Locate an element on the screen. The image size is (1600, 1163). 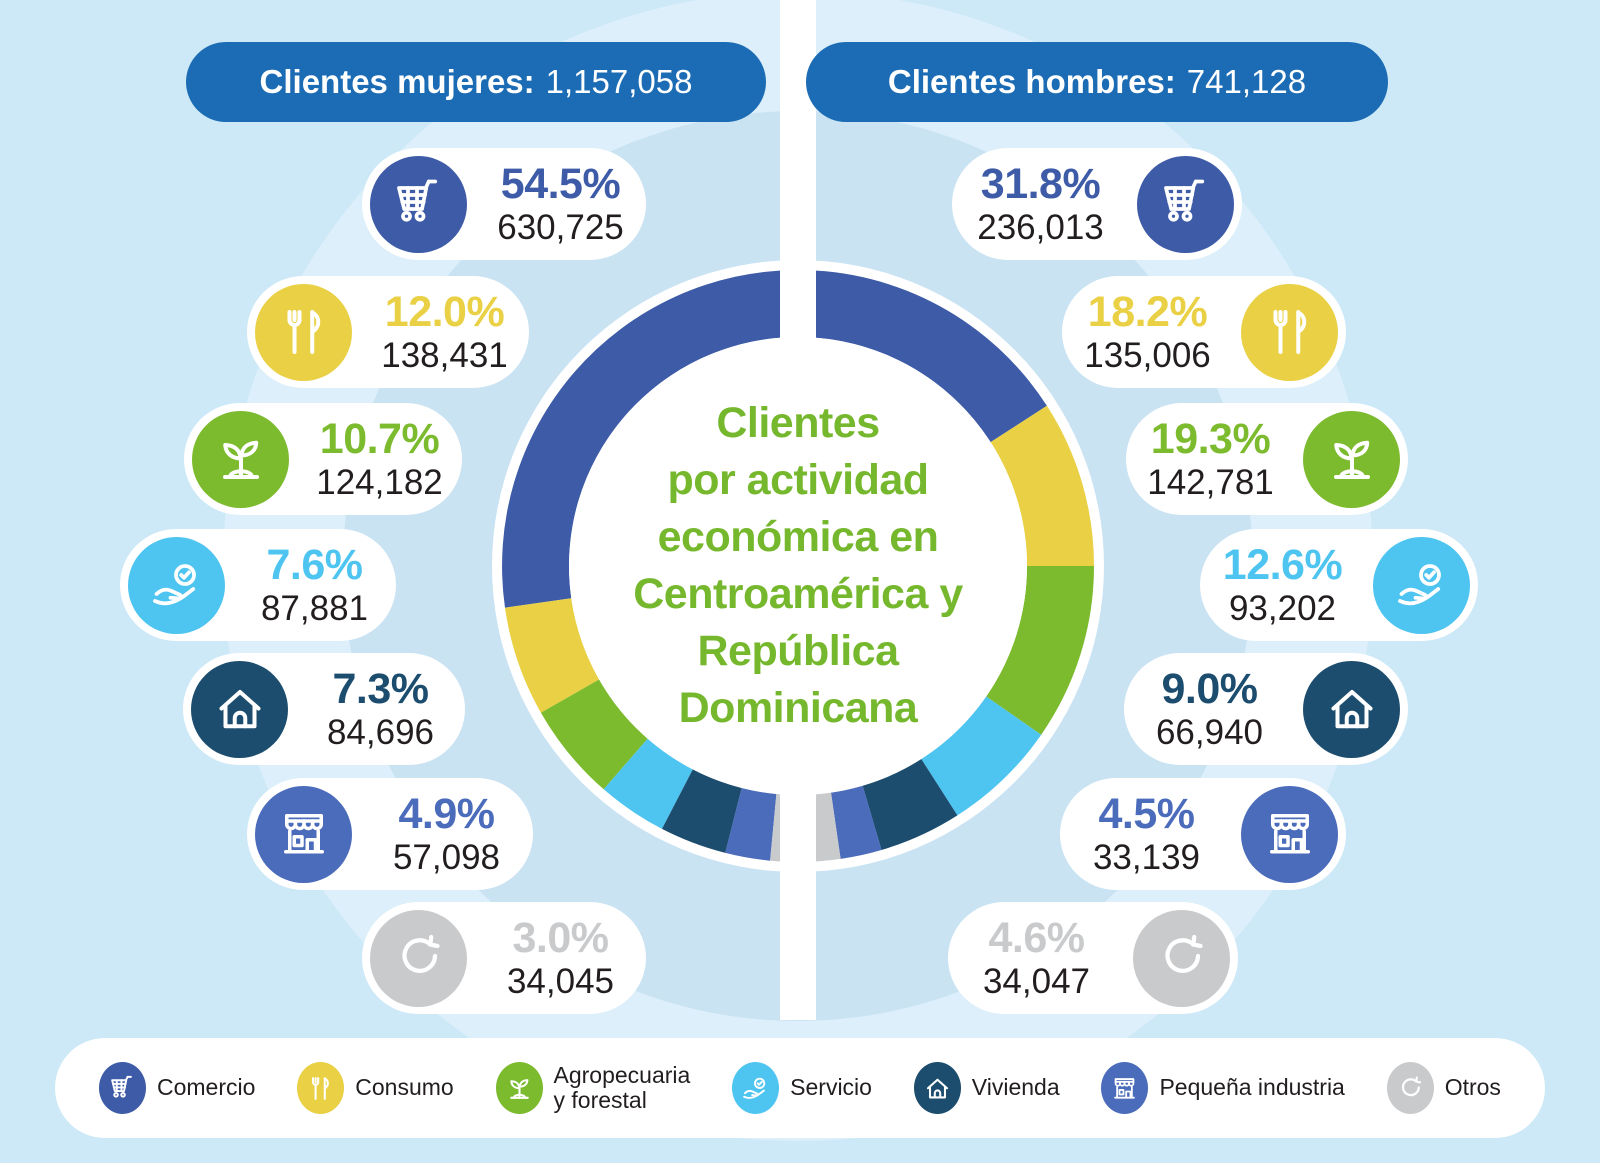
legend-item-vivienda: Vivienda is located at coordinates (986, 1088).